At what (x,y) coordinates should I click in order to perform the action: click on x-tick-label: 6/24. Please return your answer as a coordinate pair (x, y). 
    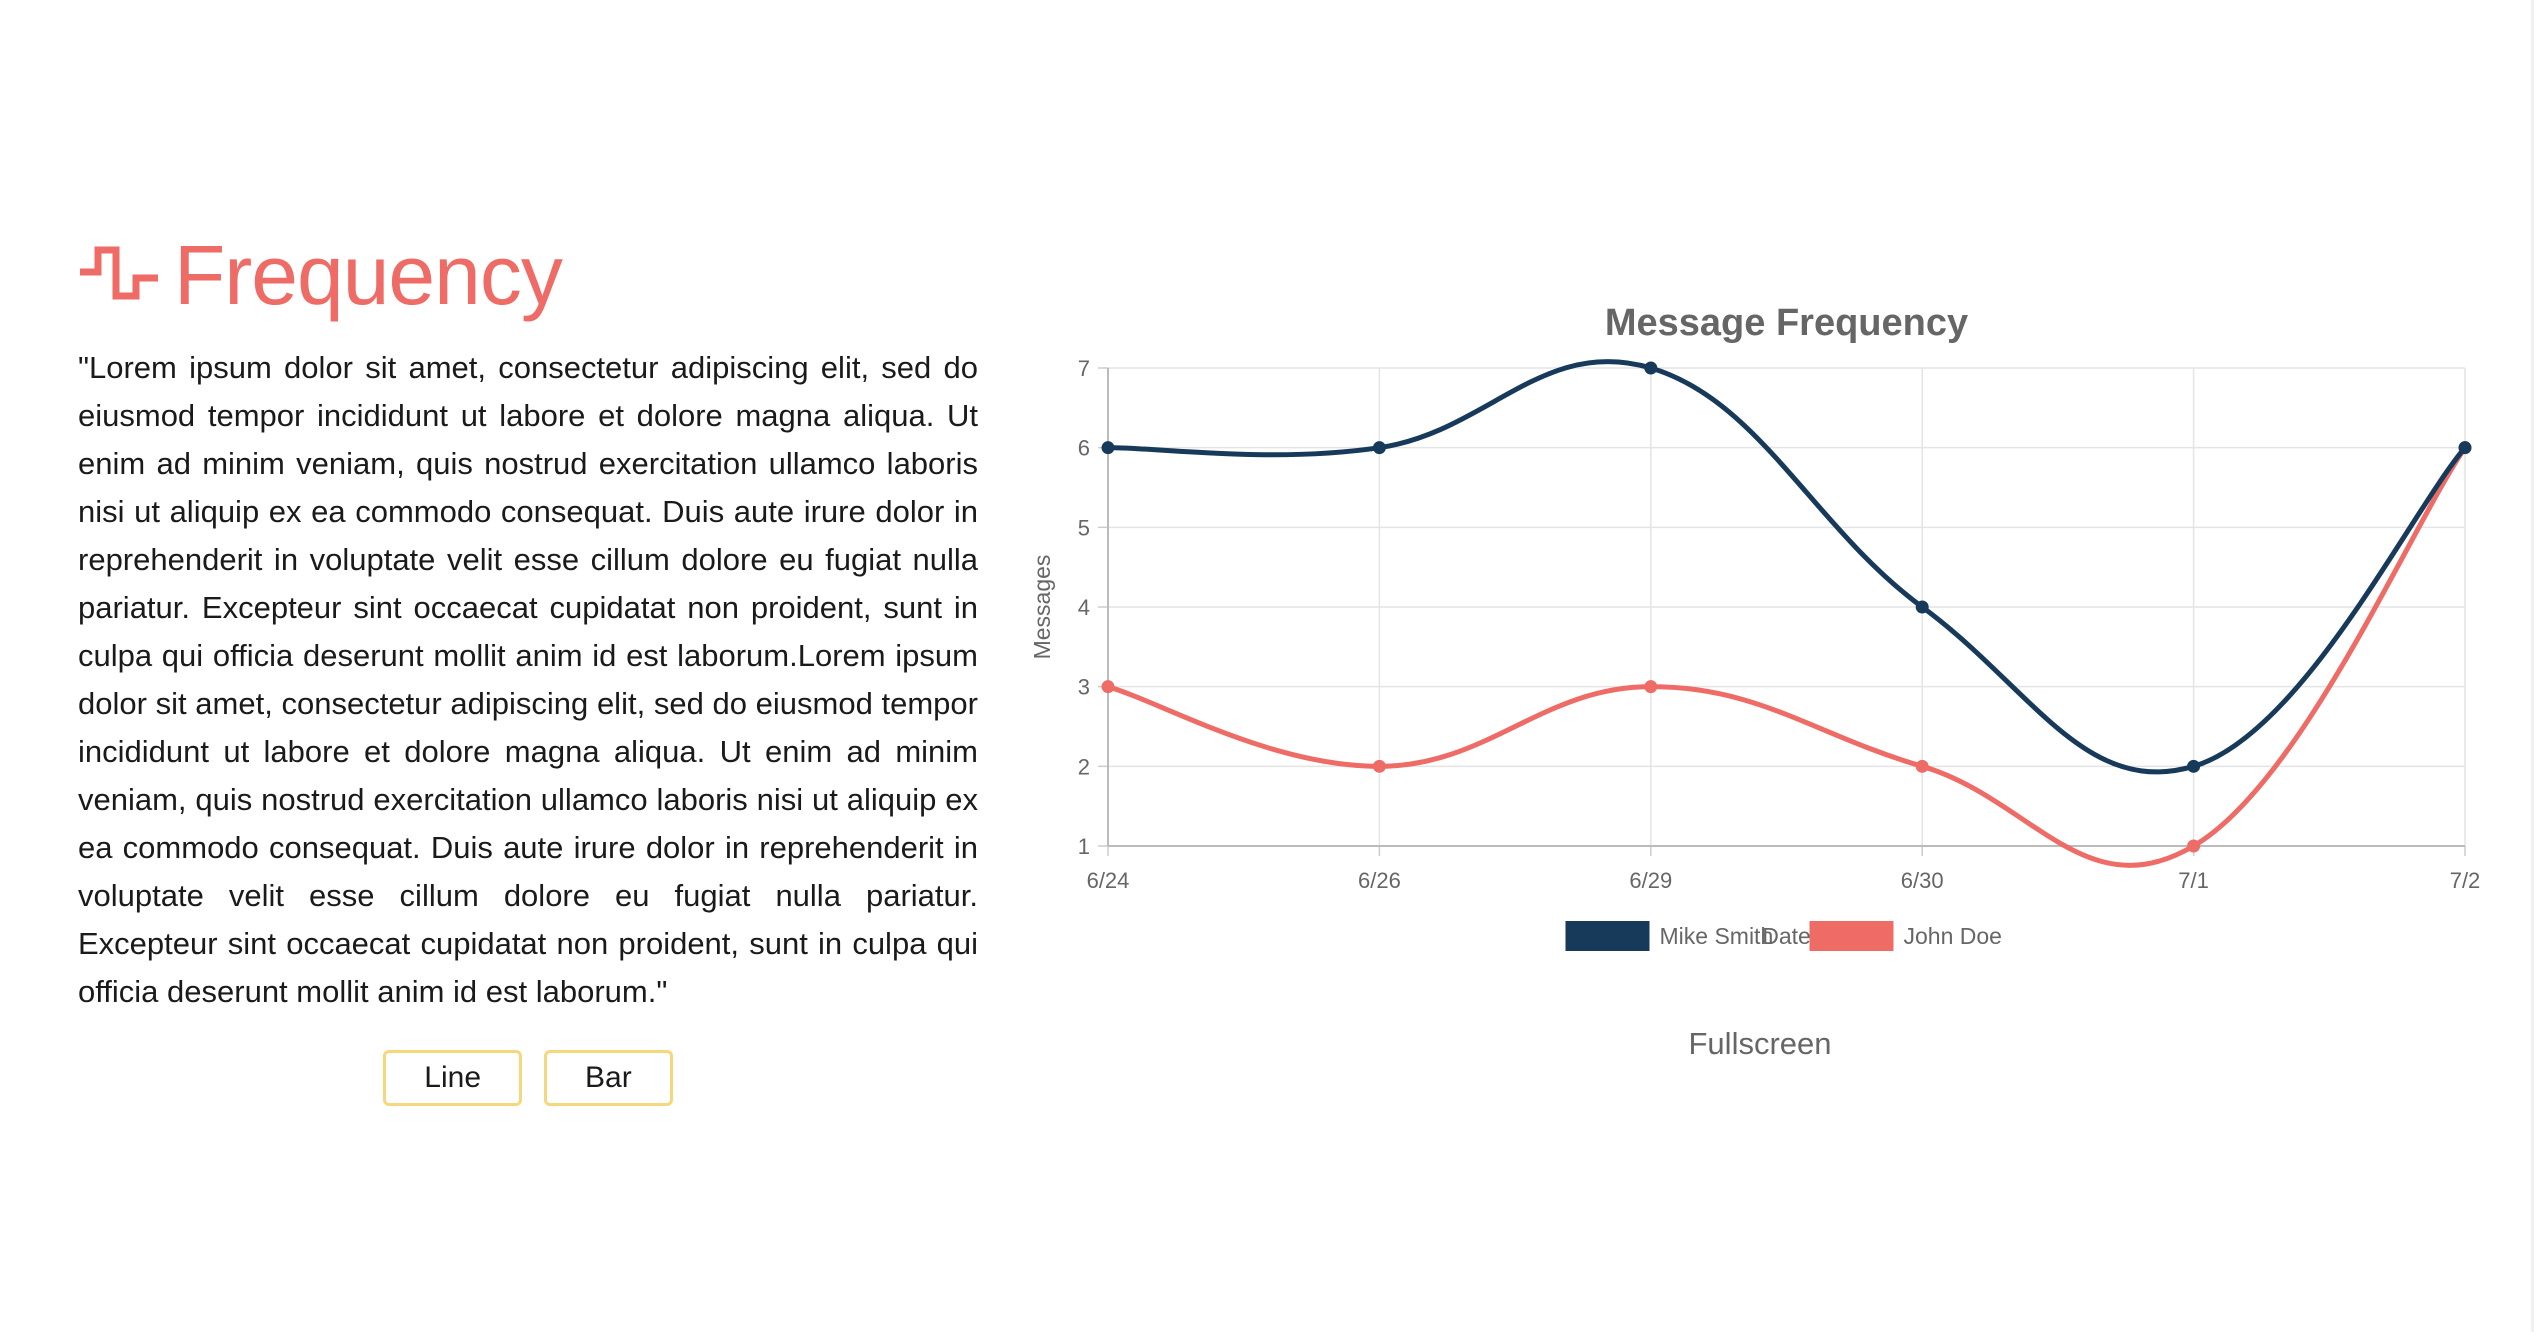
    Looking at the image, I should click on (1108, 880).